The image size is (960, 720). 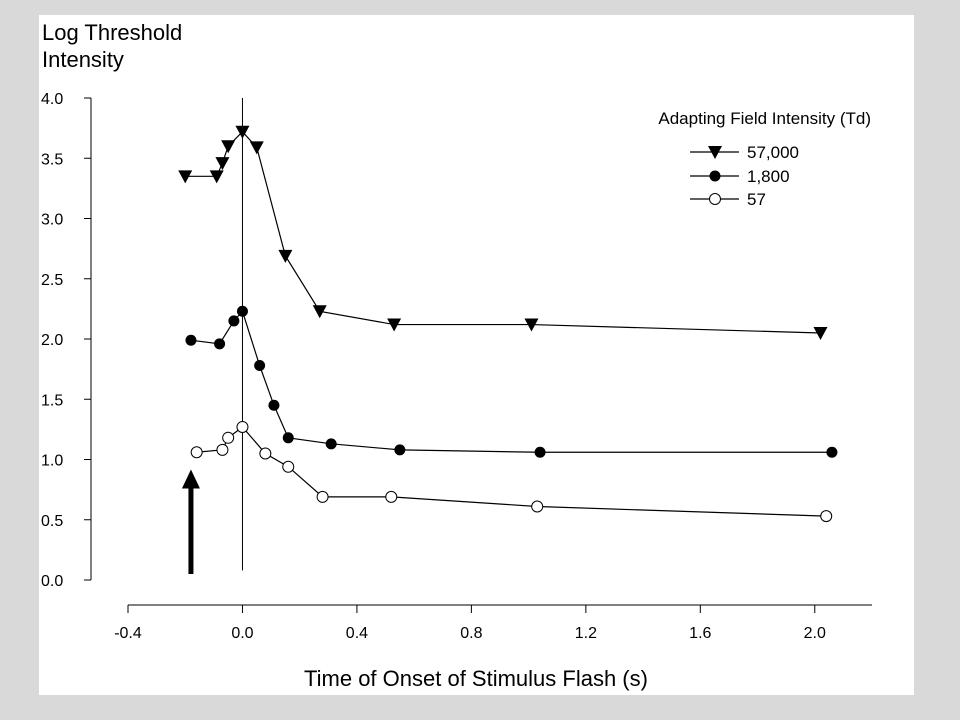 What do you see at coordinates (52, 99) in the screenshot?
I see `y-tick-label: 4.0` at bounding box center [52, 99].